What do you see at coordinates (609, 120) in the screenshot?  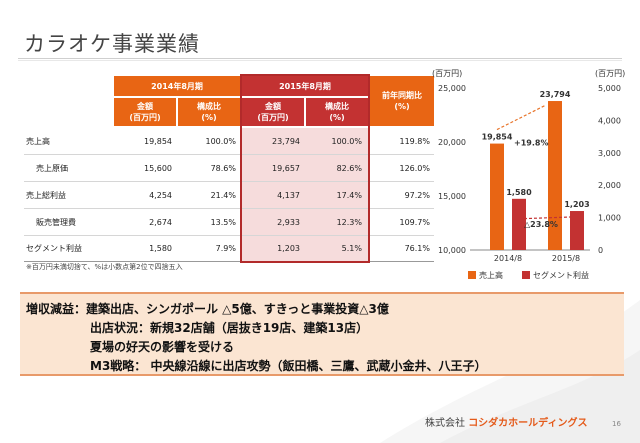 I see `right-tick-label: 4,000` at bounding box center [609, 120].